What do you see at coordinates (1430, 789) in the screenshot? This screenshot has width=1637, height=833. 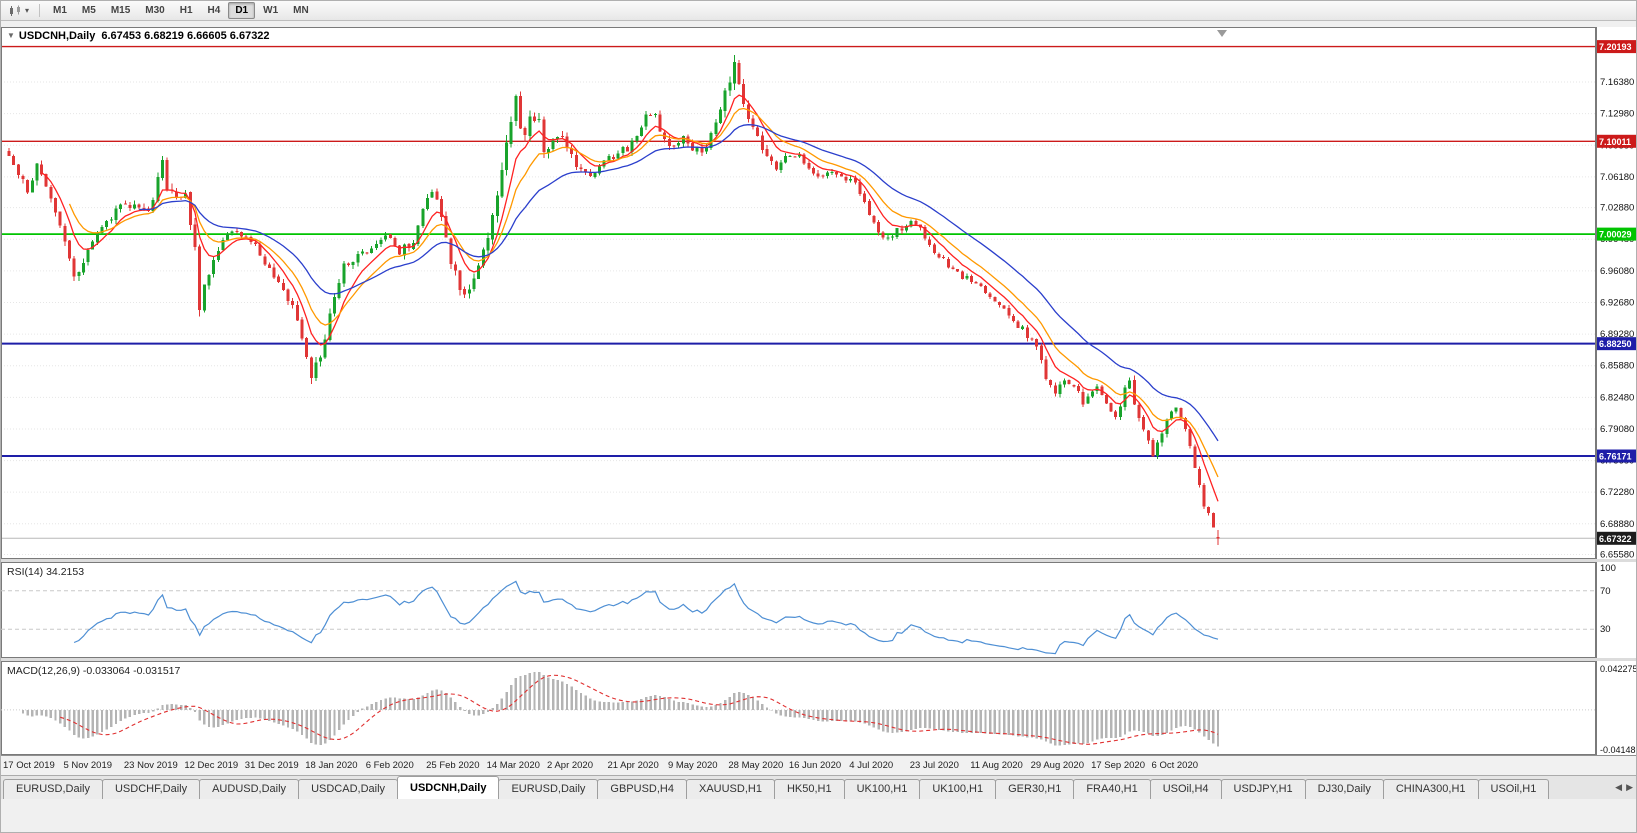 I see `chart-tab-china300-h1: CHINA300,H1` at bounding box center [1430, 789].